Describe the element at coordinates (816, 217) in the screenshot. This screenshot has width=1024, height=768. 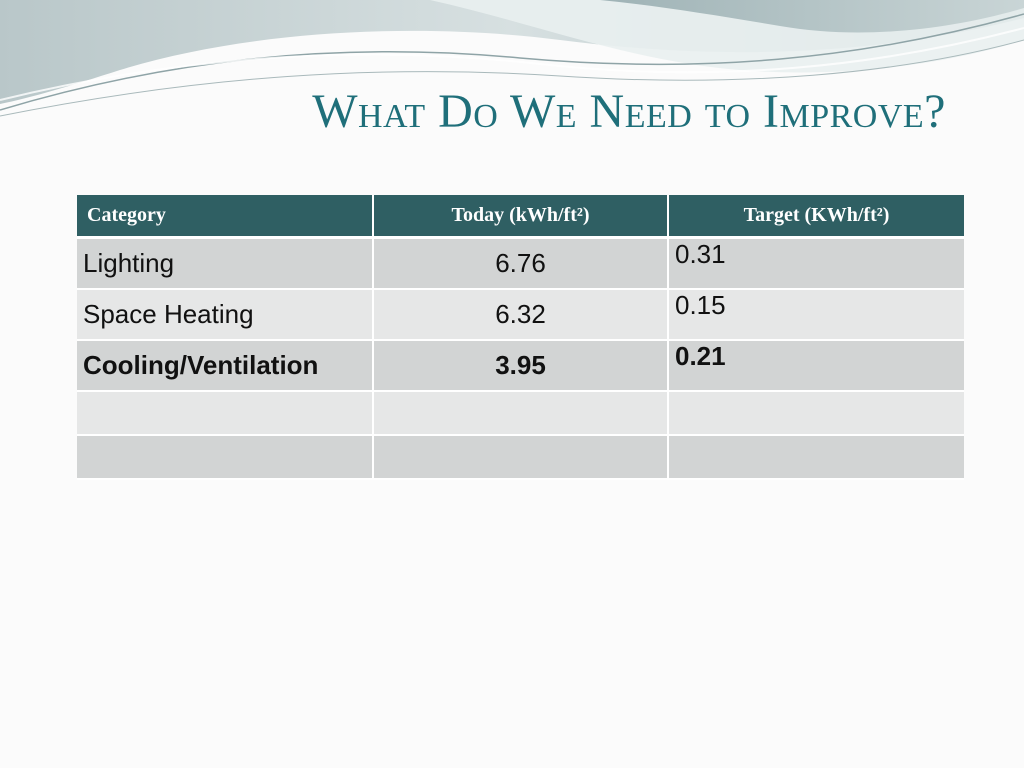
I see `header-target: Target (KWh/ft²)` at that location.